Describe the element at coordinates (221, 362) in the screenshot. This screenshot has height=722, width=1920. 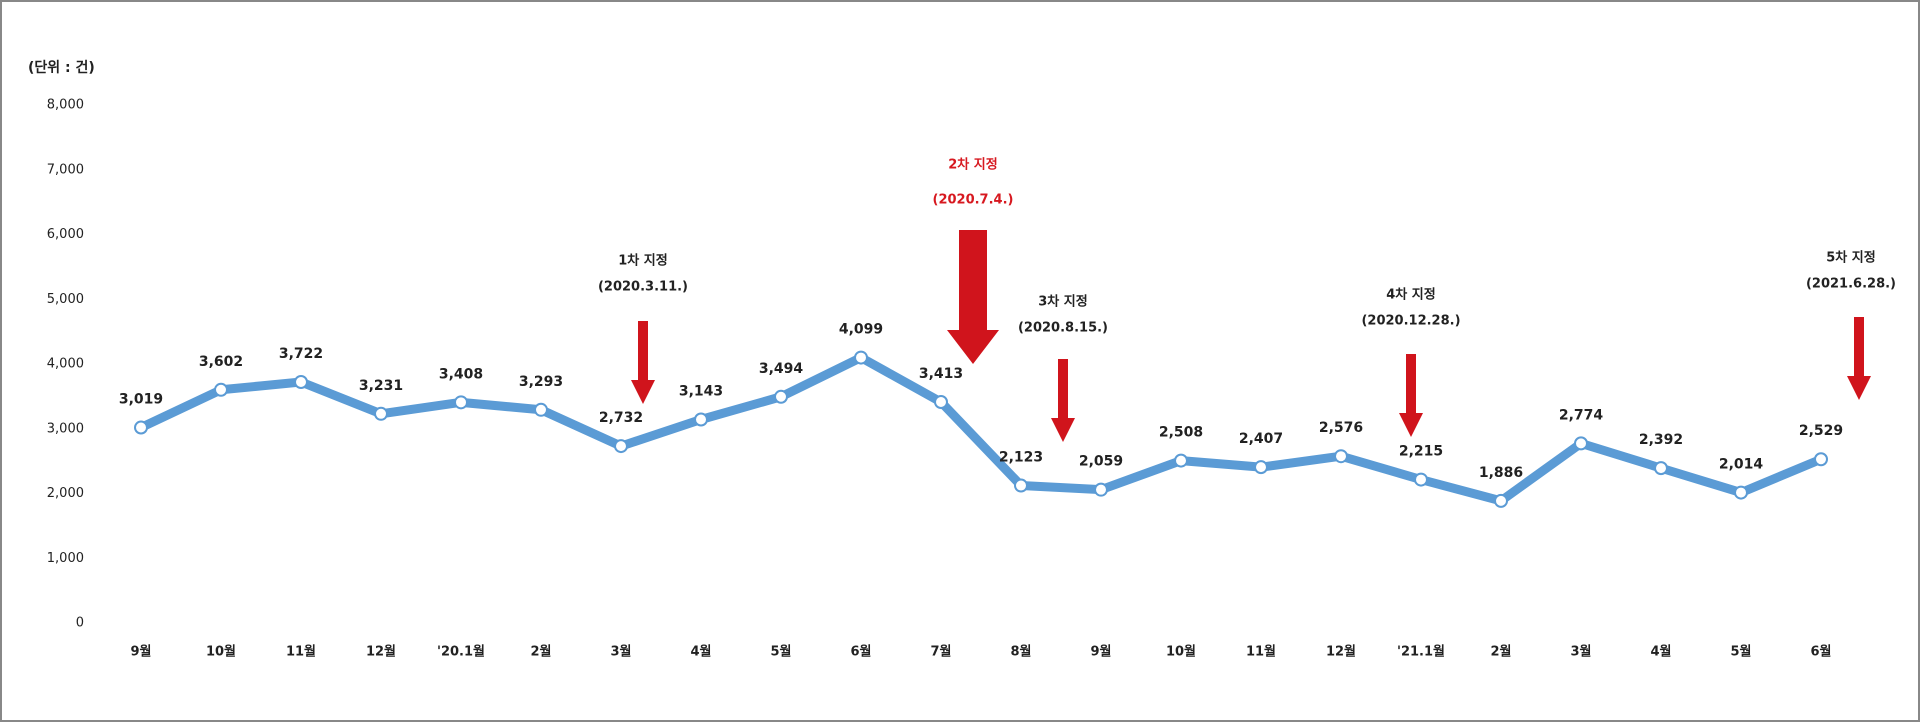
I see `data-label: 3,602` at that location.